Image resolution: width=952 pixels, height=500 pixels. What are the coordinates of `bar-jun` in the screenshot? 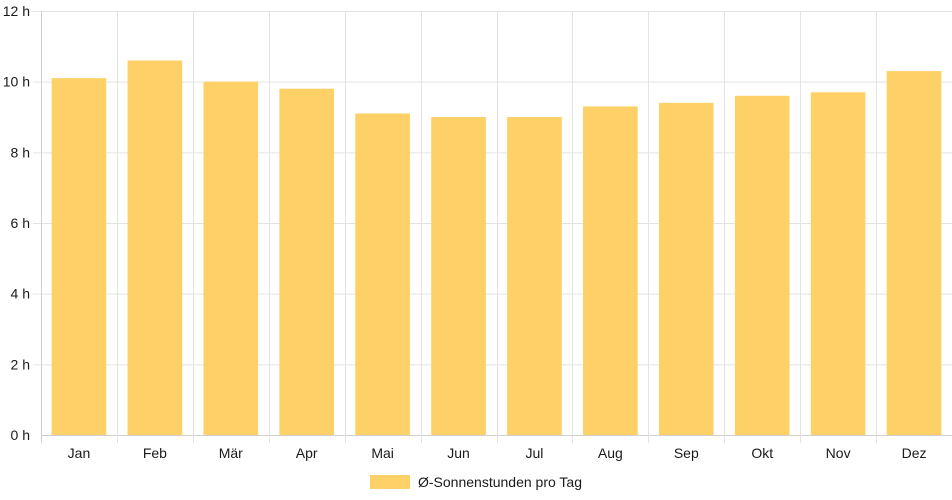 It's located at (458, 276).